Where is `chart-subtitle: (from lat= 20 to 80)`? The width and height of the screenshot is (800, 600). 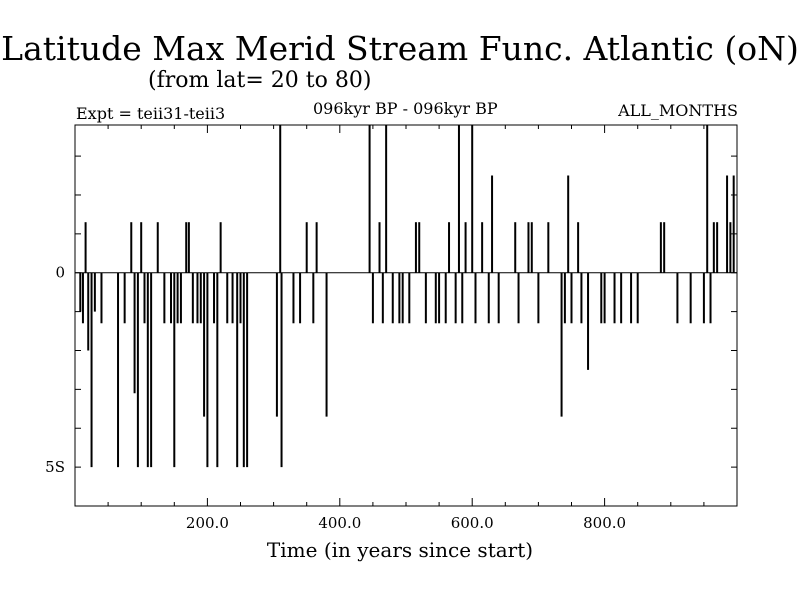
chart-subtitle: (from lat= 20 to 80) is located at coordinates (260, 80).